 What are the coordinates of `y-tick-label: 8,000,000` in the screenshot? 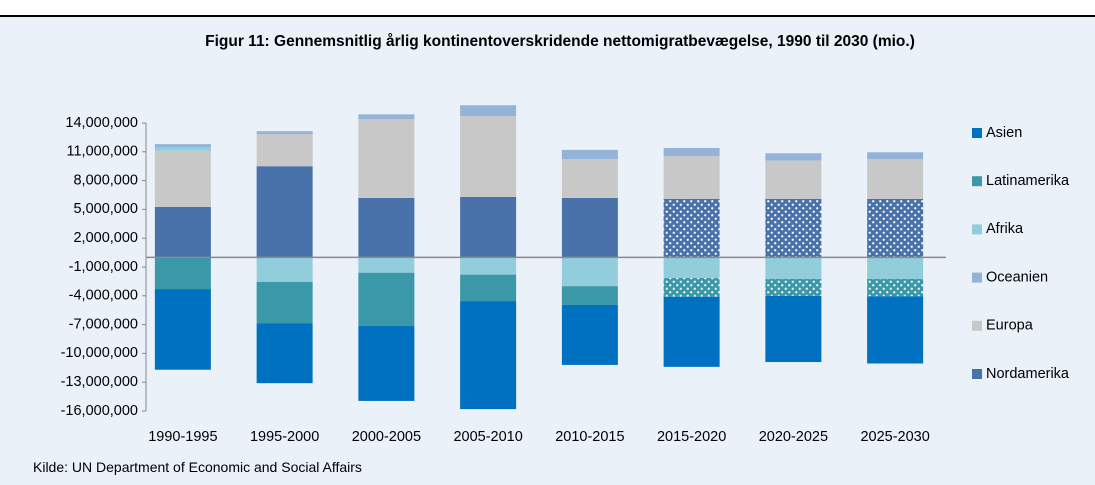 It's located at (105, 180).